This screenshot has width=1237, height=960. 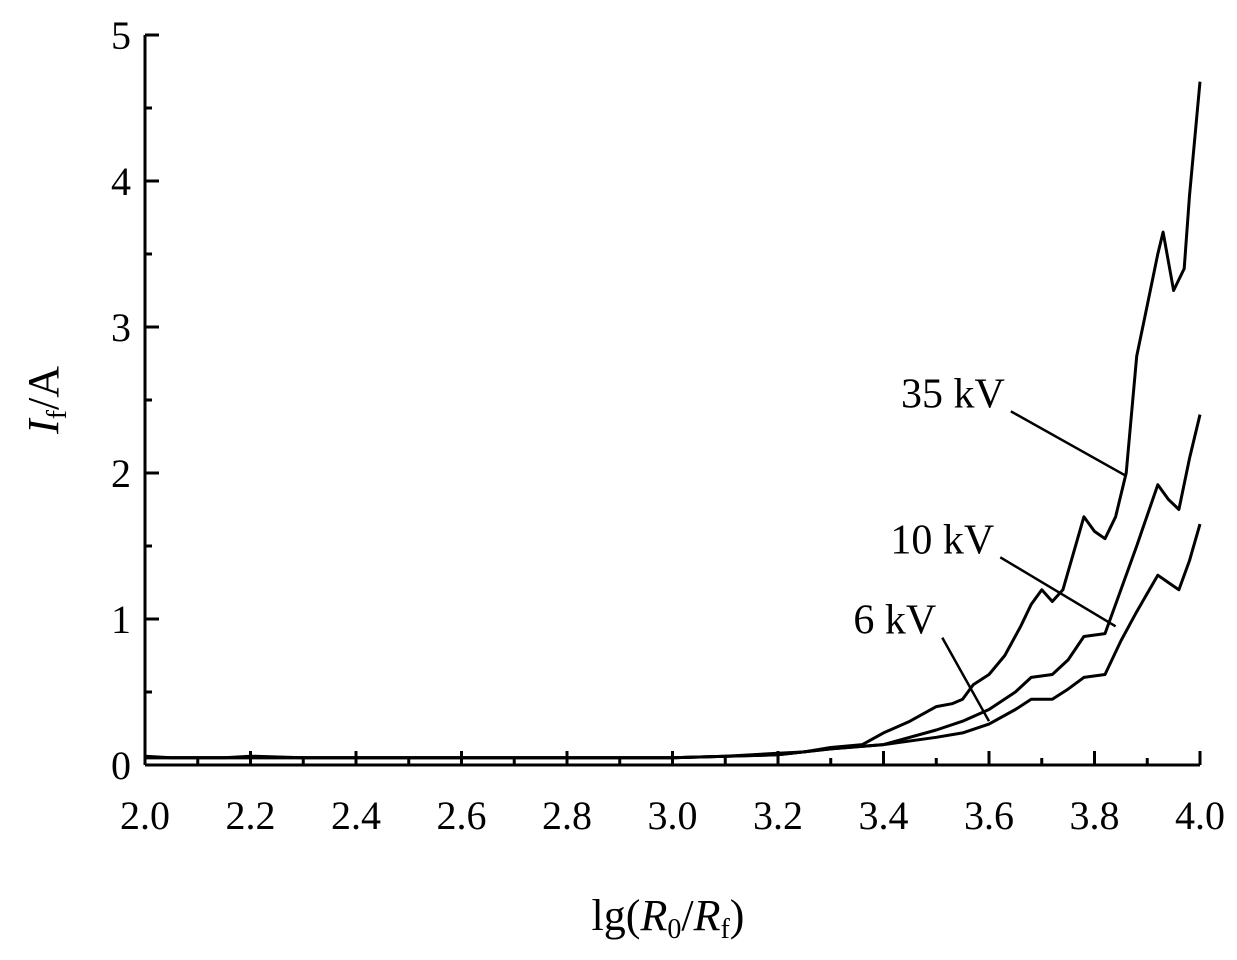 What do you see at coordinates (1095, 815) in the screenshot?
I see `x-tick-label: 3.8` at bounding box center [1095, 815].